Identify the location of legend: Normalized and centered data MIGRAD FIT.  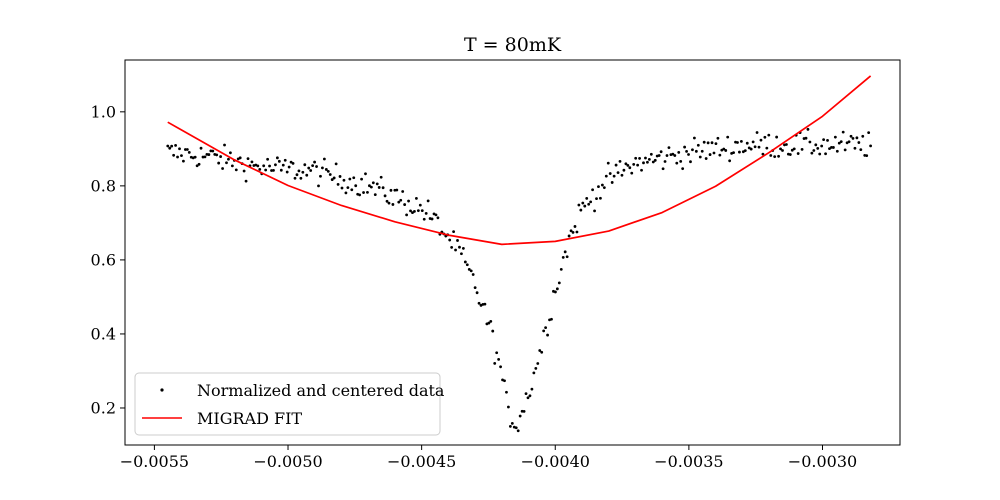
(289, 404).